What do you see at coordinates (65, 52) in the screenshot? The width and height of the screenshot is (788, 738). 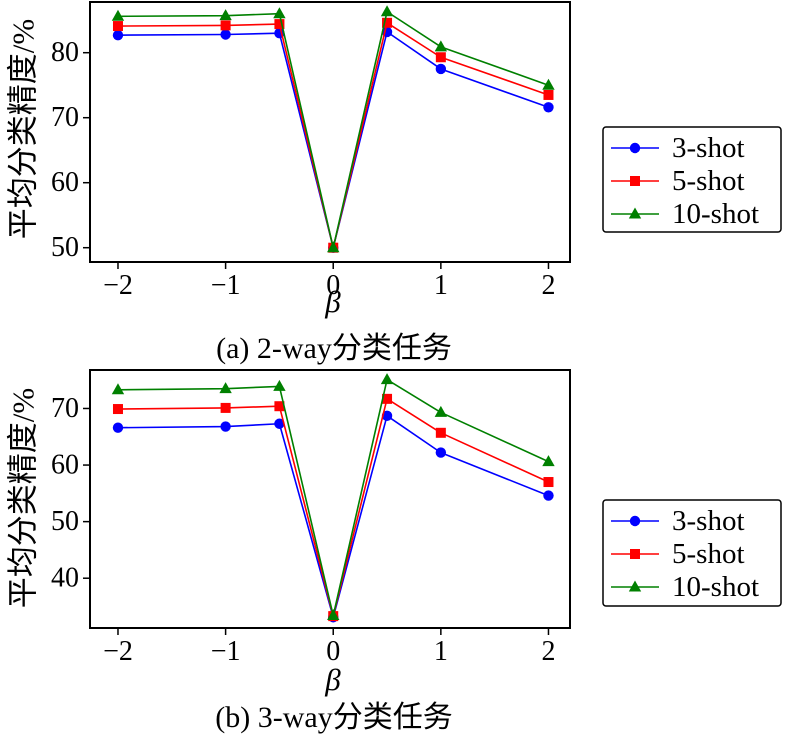 I see `y-tick-label: 80` at bounding box center [65, 52].